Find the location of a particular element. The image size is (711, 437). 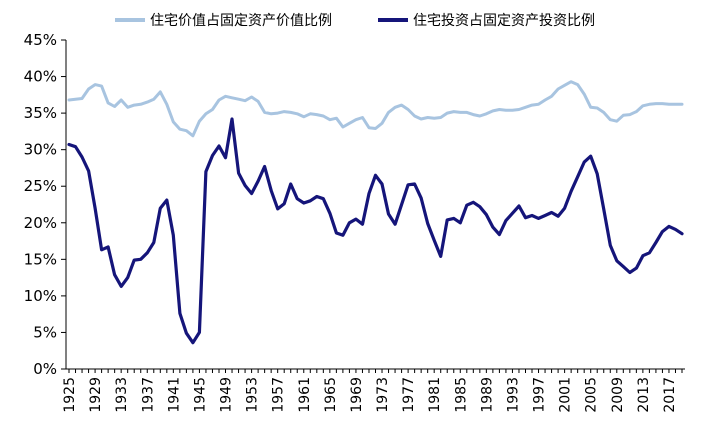

legend-label-housing-value: 住宅价值占固定资产价值比例 is located at coordinates (241, 21).